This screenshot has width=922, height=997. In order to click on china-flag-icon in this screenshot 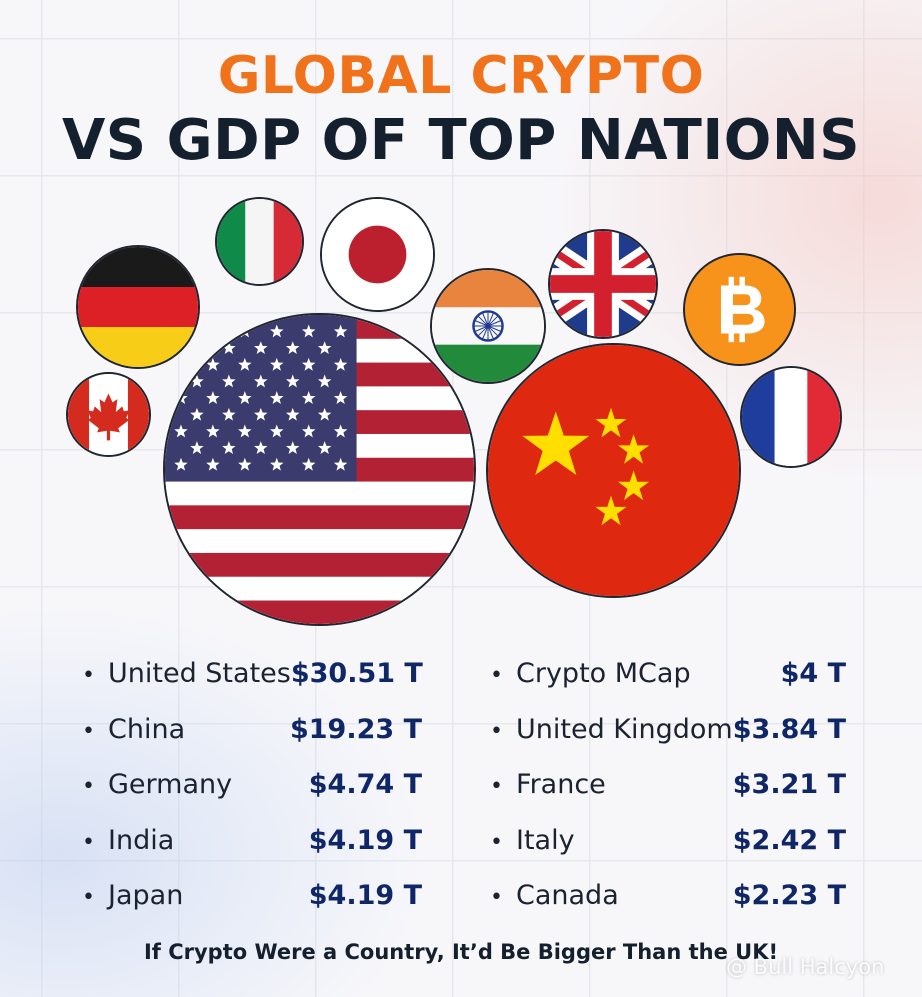, I will do `click(613, 470)`.